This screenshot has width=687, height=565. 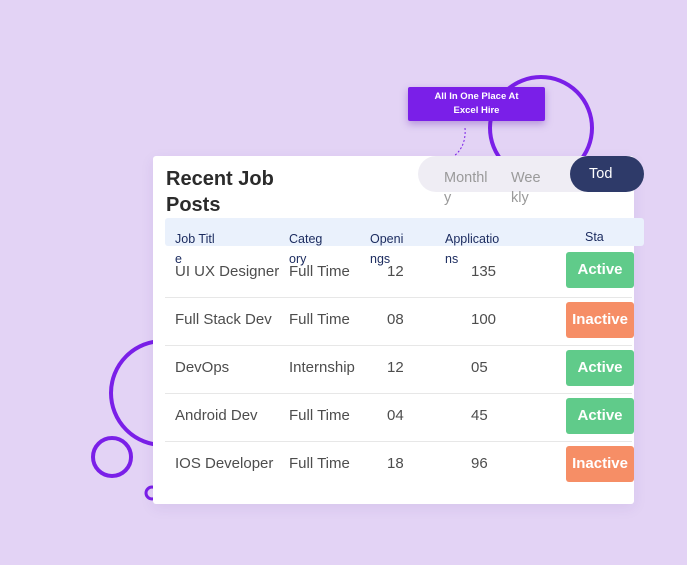 I want to click on table-row: Android Dev Full Time 04 45 Active, so click(x=399, y=418).